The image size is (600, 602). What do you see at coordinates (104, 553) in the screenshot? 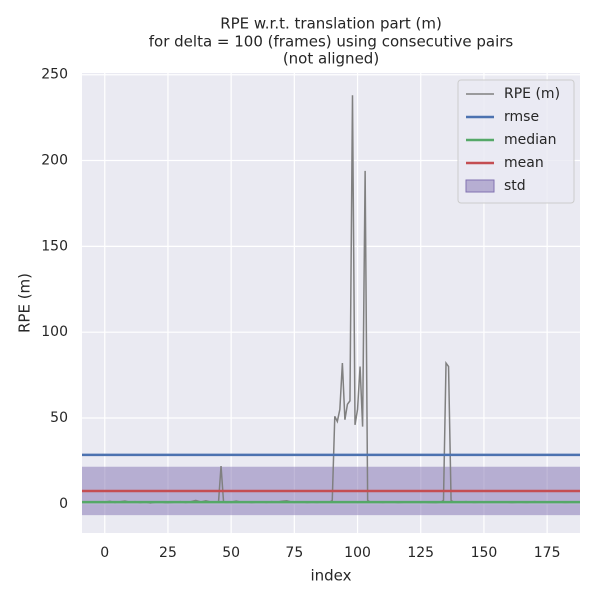
I see `x-tick-label: 0` at bounding box center [104, 553].